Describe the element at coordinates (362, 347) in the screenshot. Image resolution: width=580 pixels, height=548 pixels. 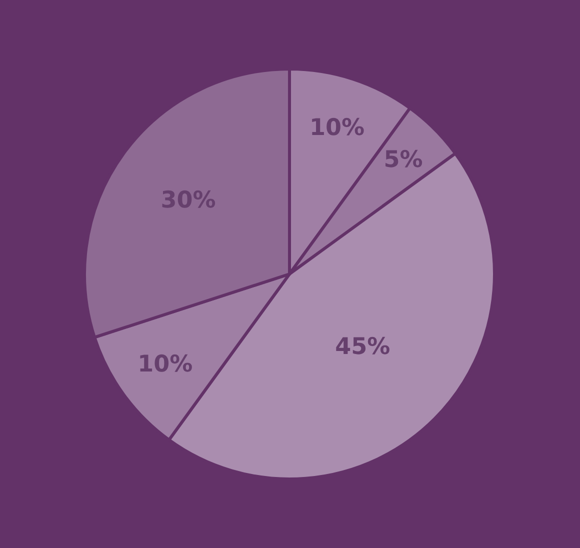
I see `data-label: 45%` at that location.